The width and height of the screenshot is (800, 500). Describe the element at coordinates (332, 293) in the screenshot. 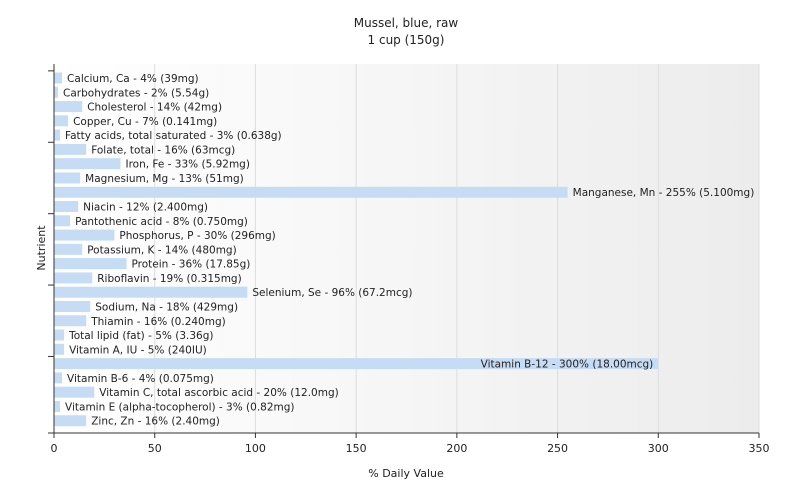

I see `bar-label: Selenium, Se - 96% (67.2mcg)` at that location.